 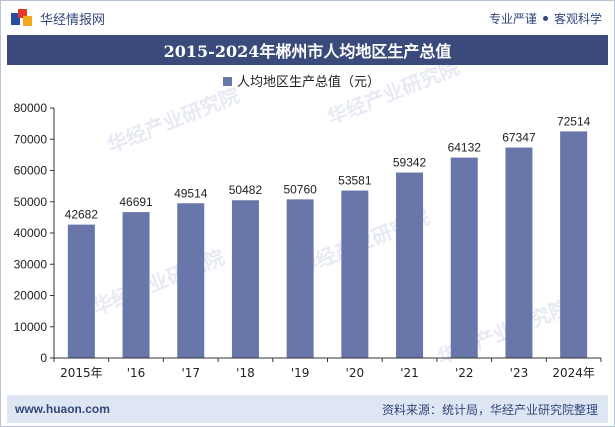 I want to click on x-tick-label: '16, so click(x=136, y=373).